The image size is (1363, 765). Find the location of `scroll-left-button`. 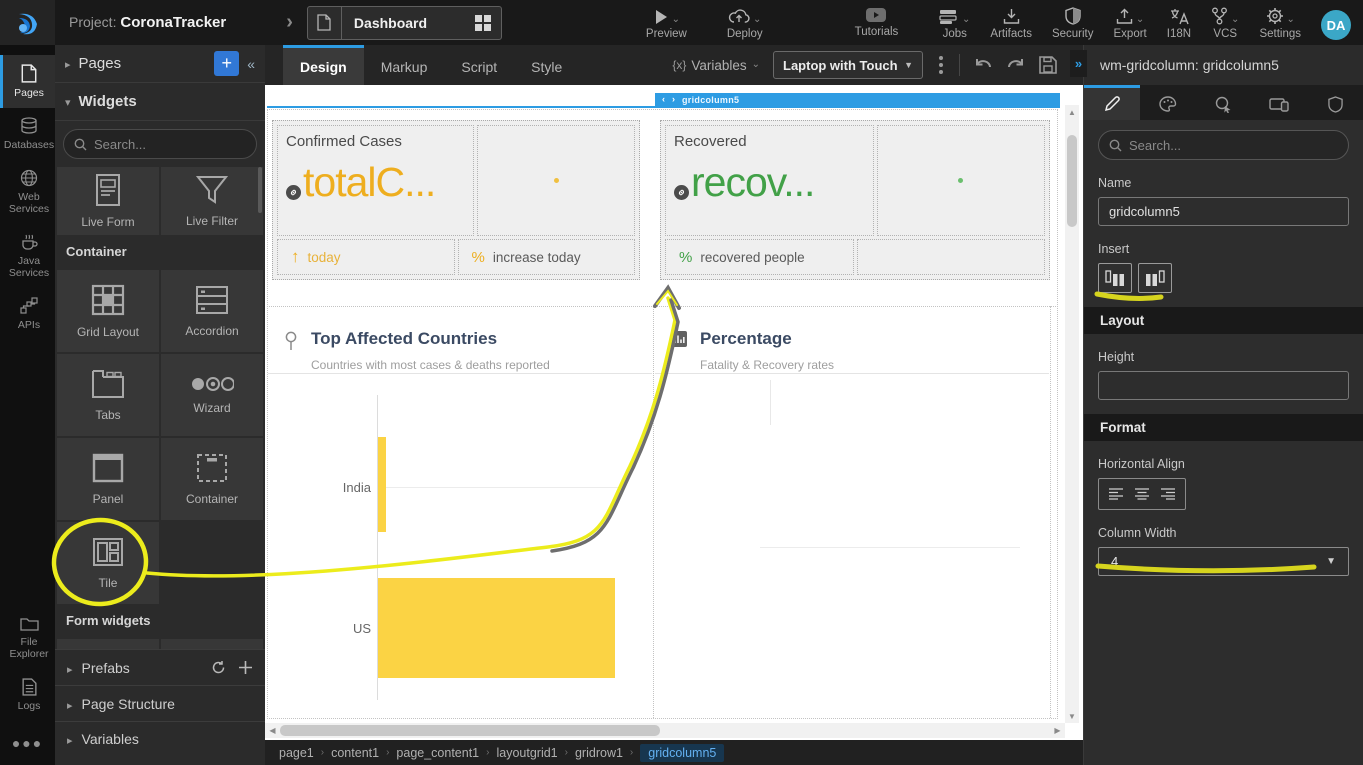

scroll-left-button is located at coordinates (272, 730).